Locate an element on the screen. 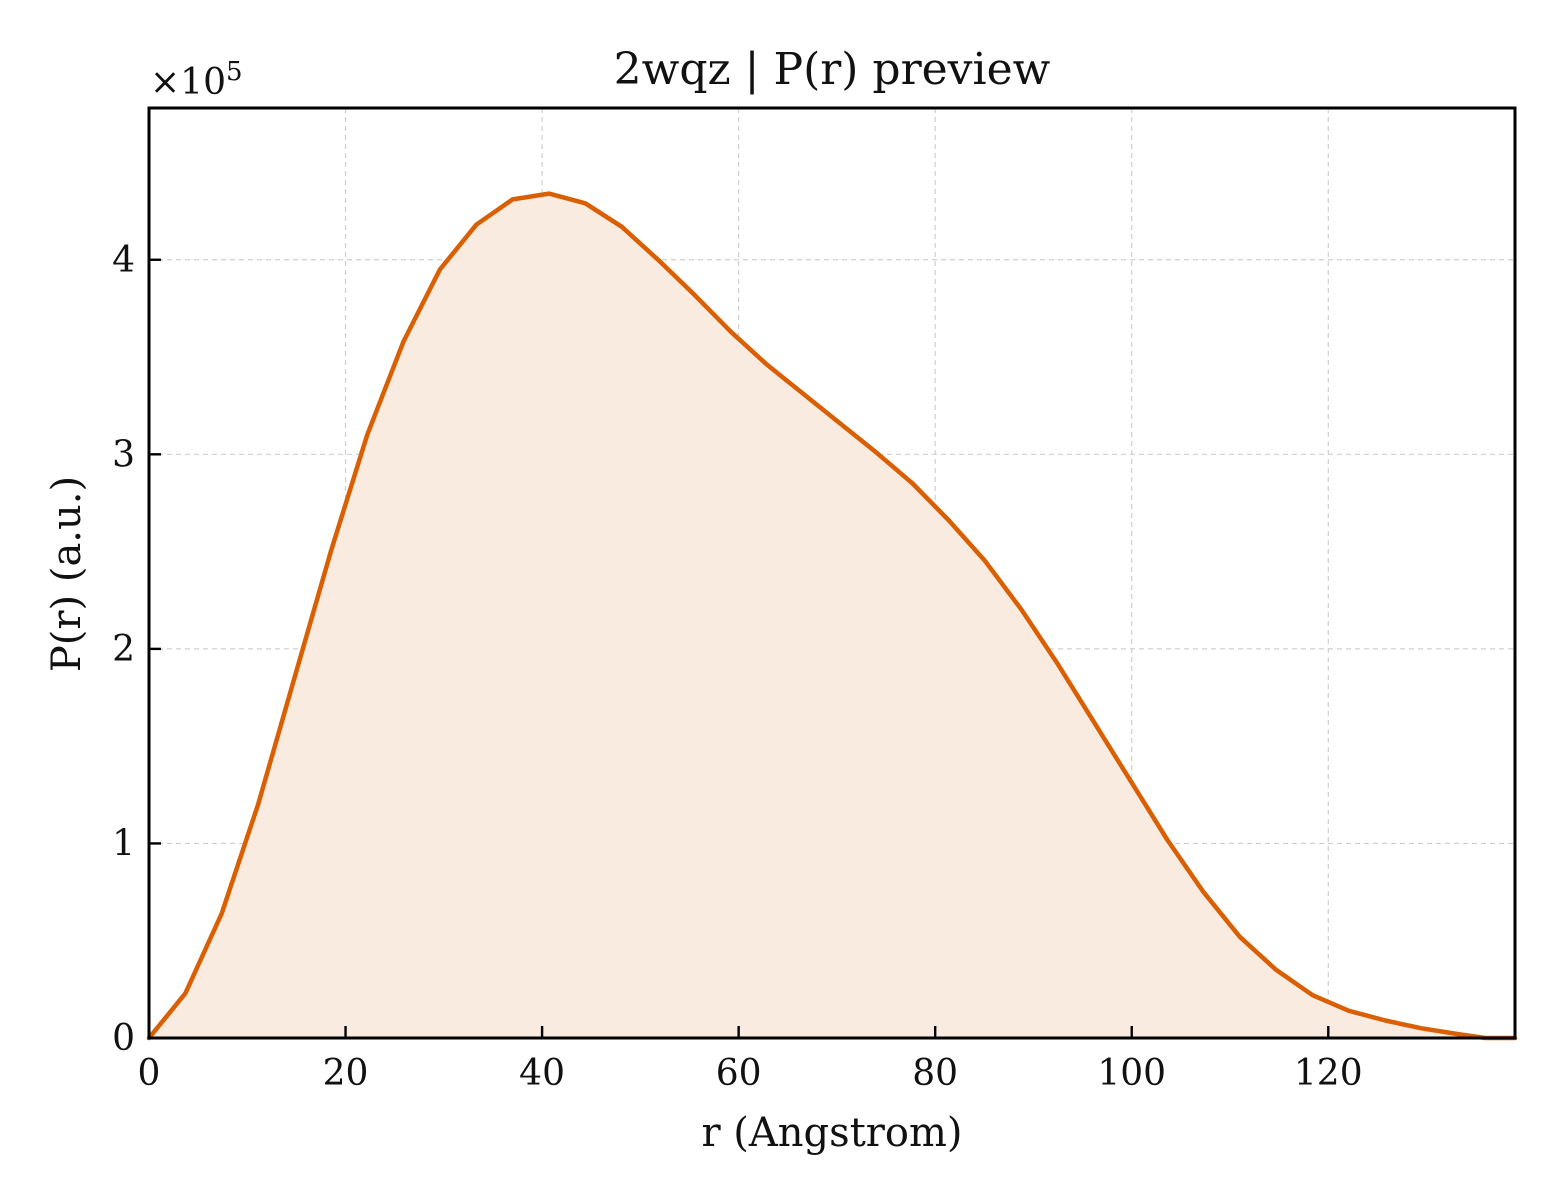  y-scale-exponent: 5 is located at coordinates (234, 72).